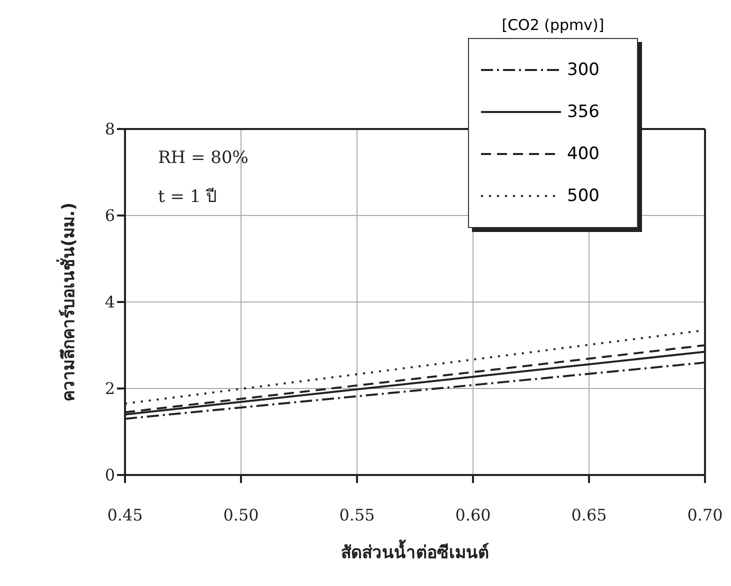 The image size is (731, 586). I want to click on y-tick-label: 0, so click(109, 475).